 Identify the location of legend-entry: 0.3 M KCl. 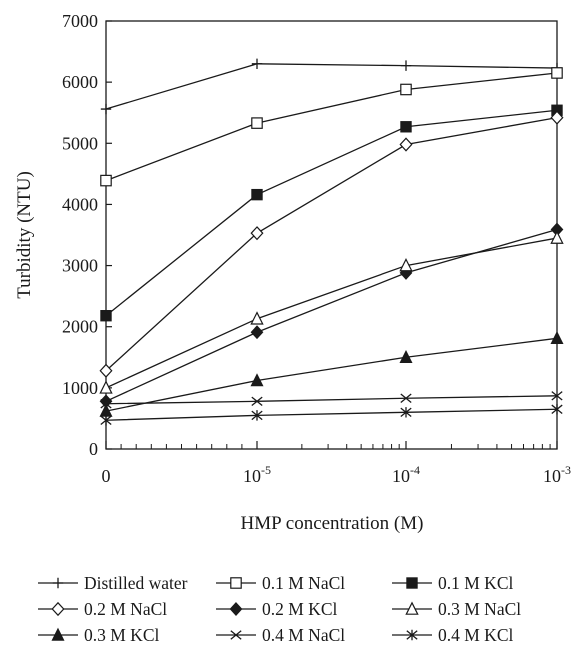
(98, 635).